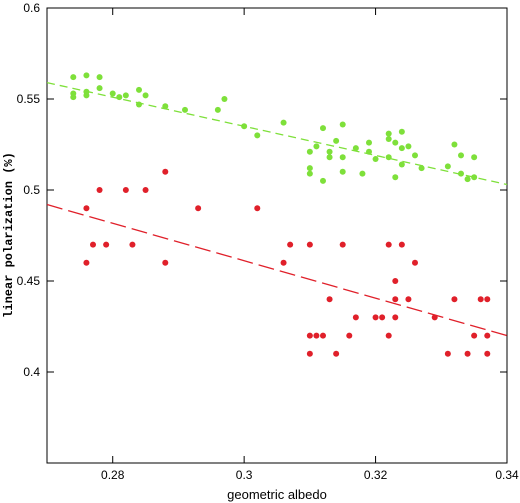 The height and width of the screenshot is (503, 520). Describe the element at coordinates (277, 494) in the screenshot. I see `x-axis-title: geometric albedo` at that location.